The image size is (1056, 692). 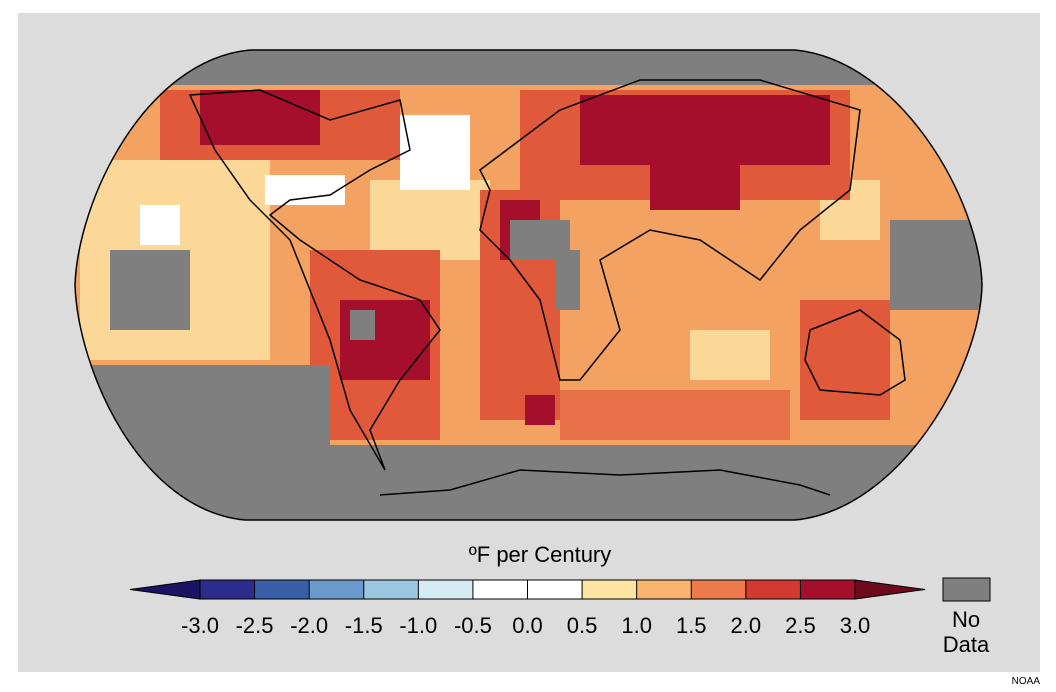 What do you see at coordinates (582, 625) in the screenshot?
I see `tick-label: 0.5` at bounding box center [582, 625].